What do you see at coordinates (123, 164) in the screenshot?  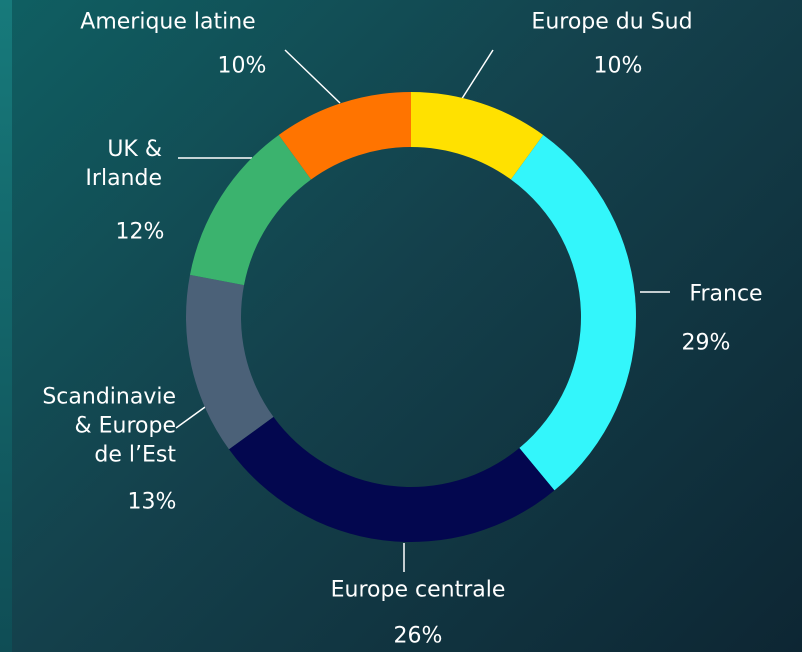 I see `category-label: UK & Irlande` at bounding box center [123, 164].